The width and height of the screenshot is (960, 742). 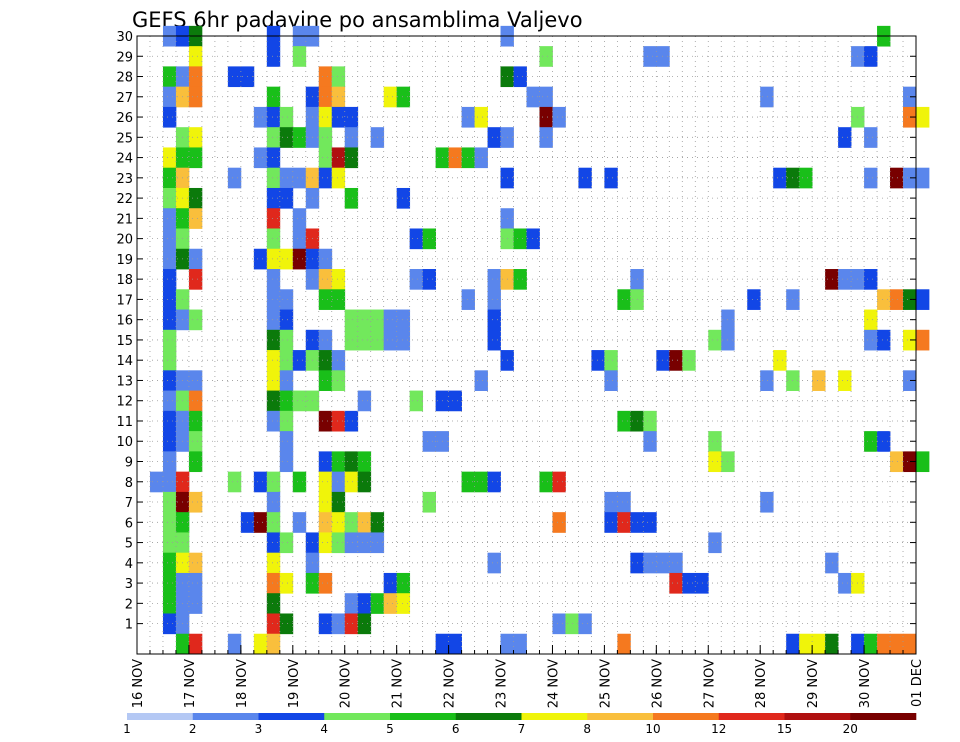 I want to click on x-tick-label: 21 NOV, so click(x=398, y=683).